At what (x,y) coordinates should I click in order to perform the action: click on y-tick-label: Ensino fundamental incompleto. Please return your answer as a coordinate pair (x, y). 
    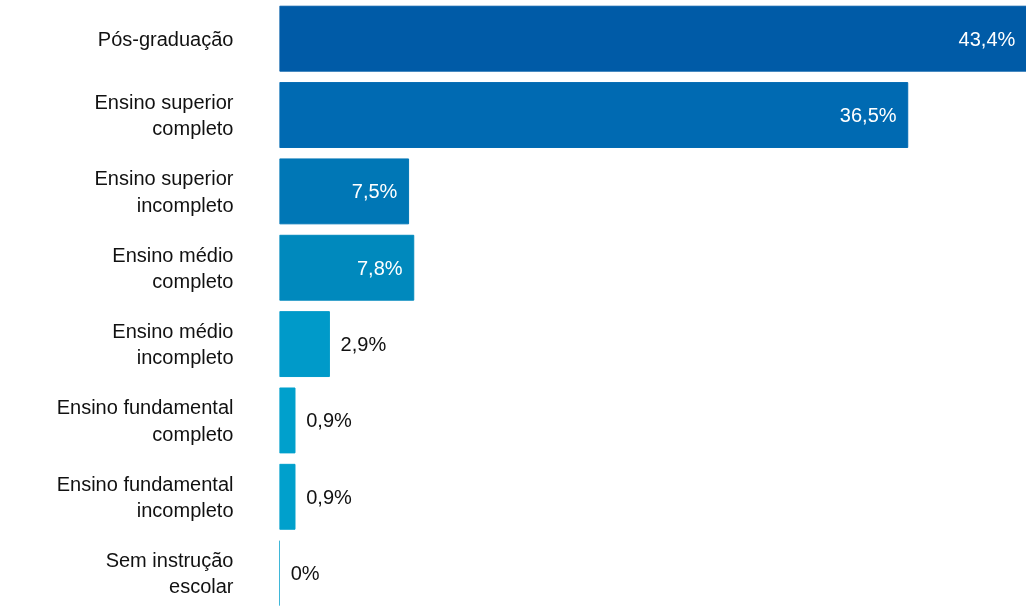
    Looking at the image, I should click on (145, 496).